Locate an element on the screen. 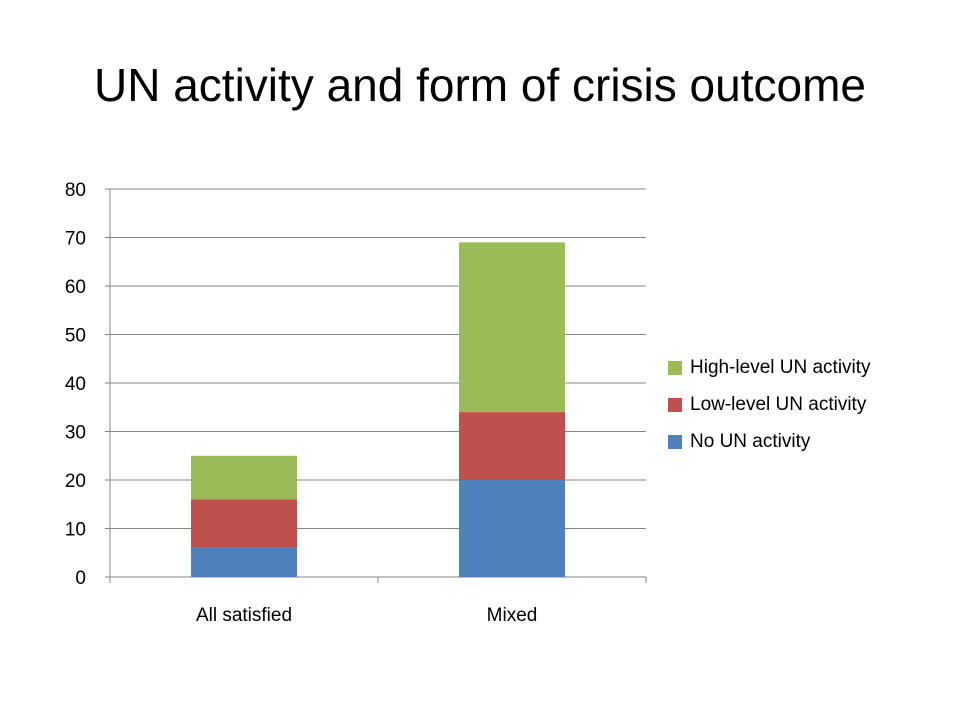 The width and height of the screenshot is (960, 720). legend-item-no-activity: No UN activity is located at coordinates (769, 442).